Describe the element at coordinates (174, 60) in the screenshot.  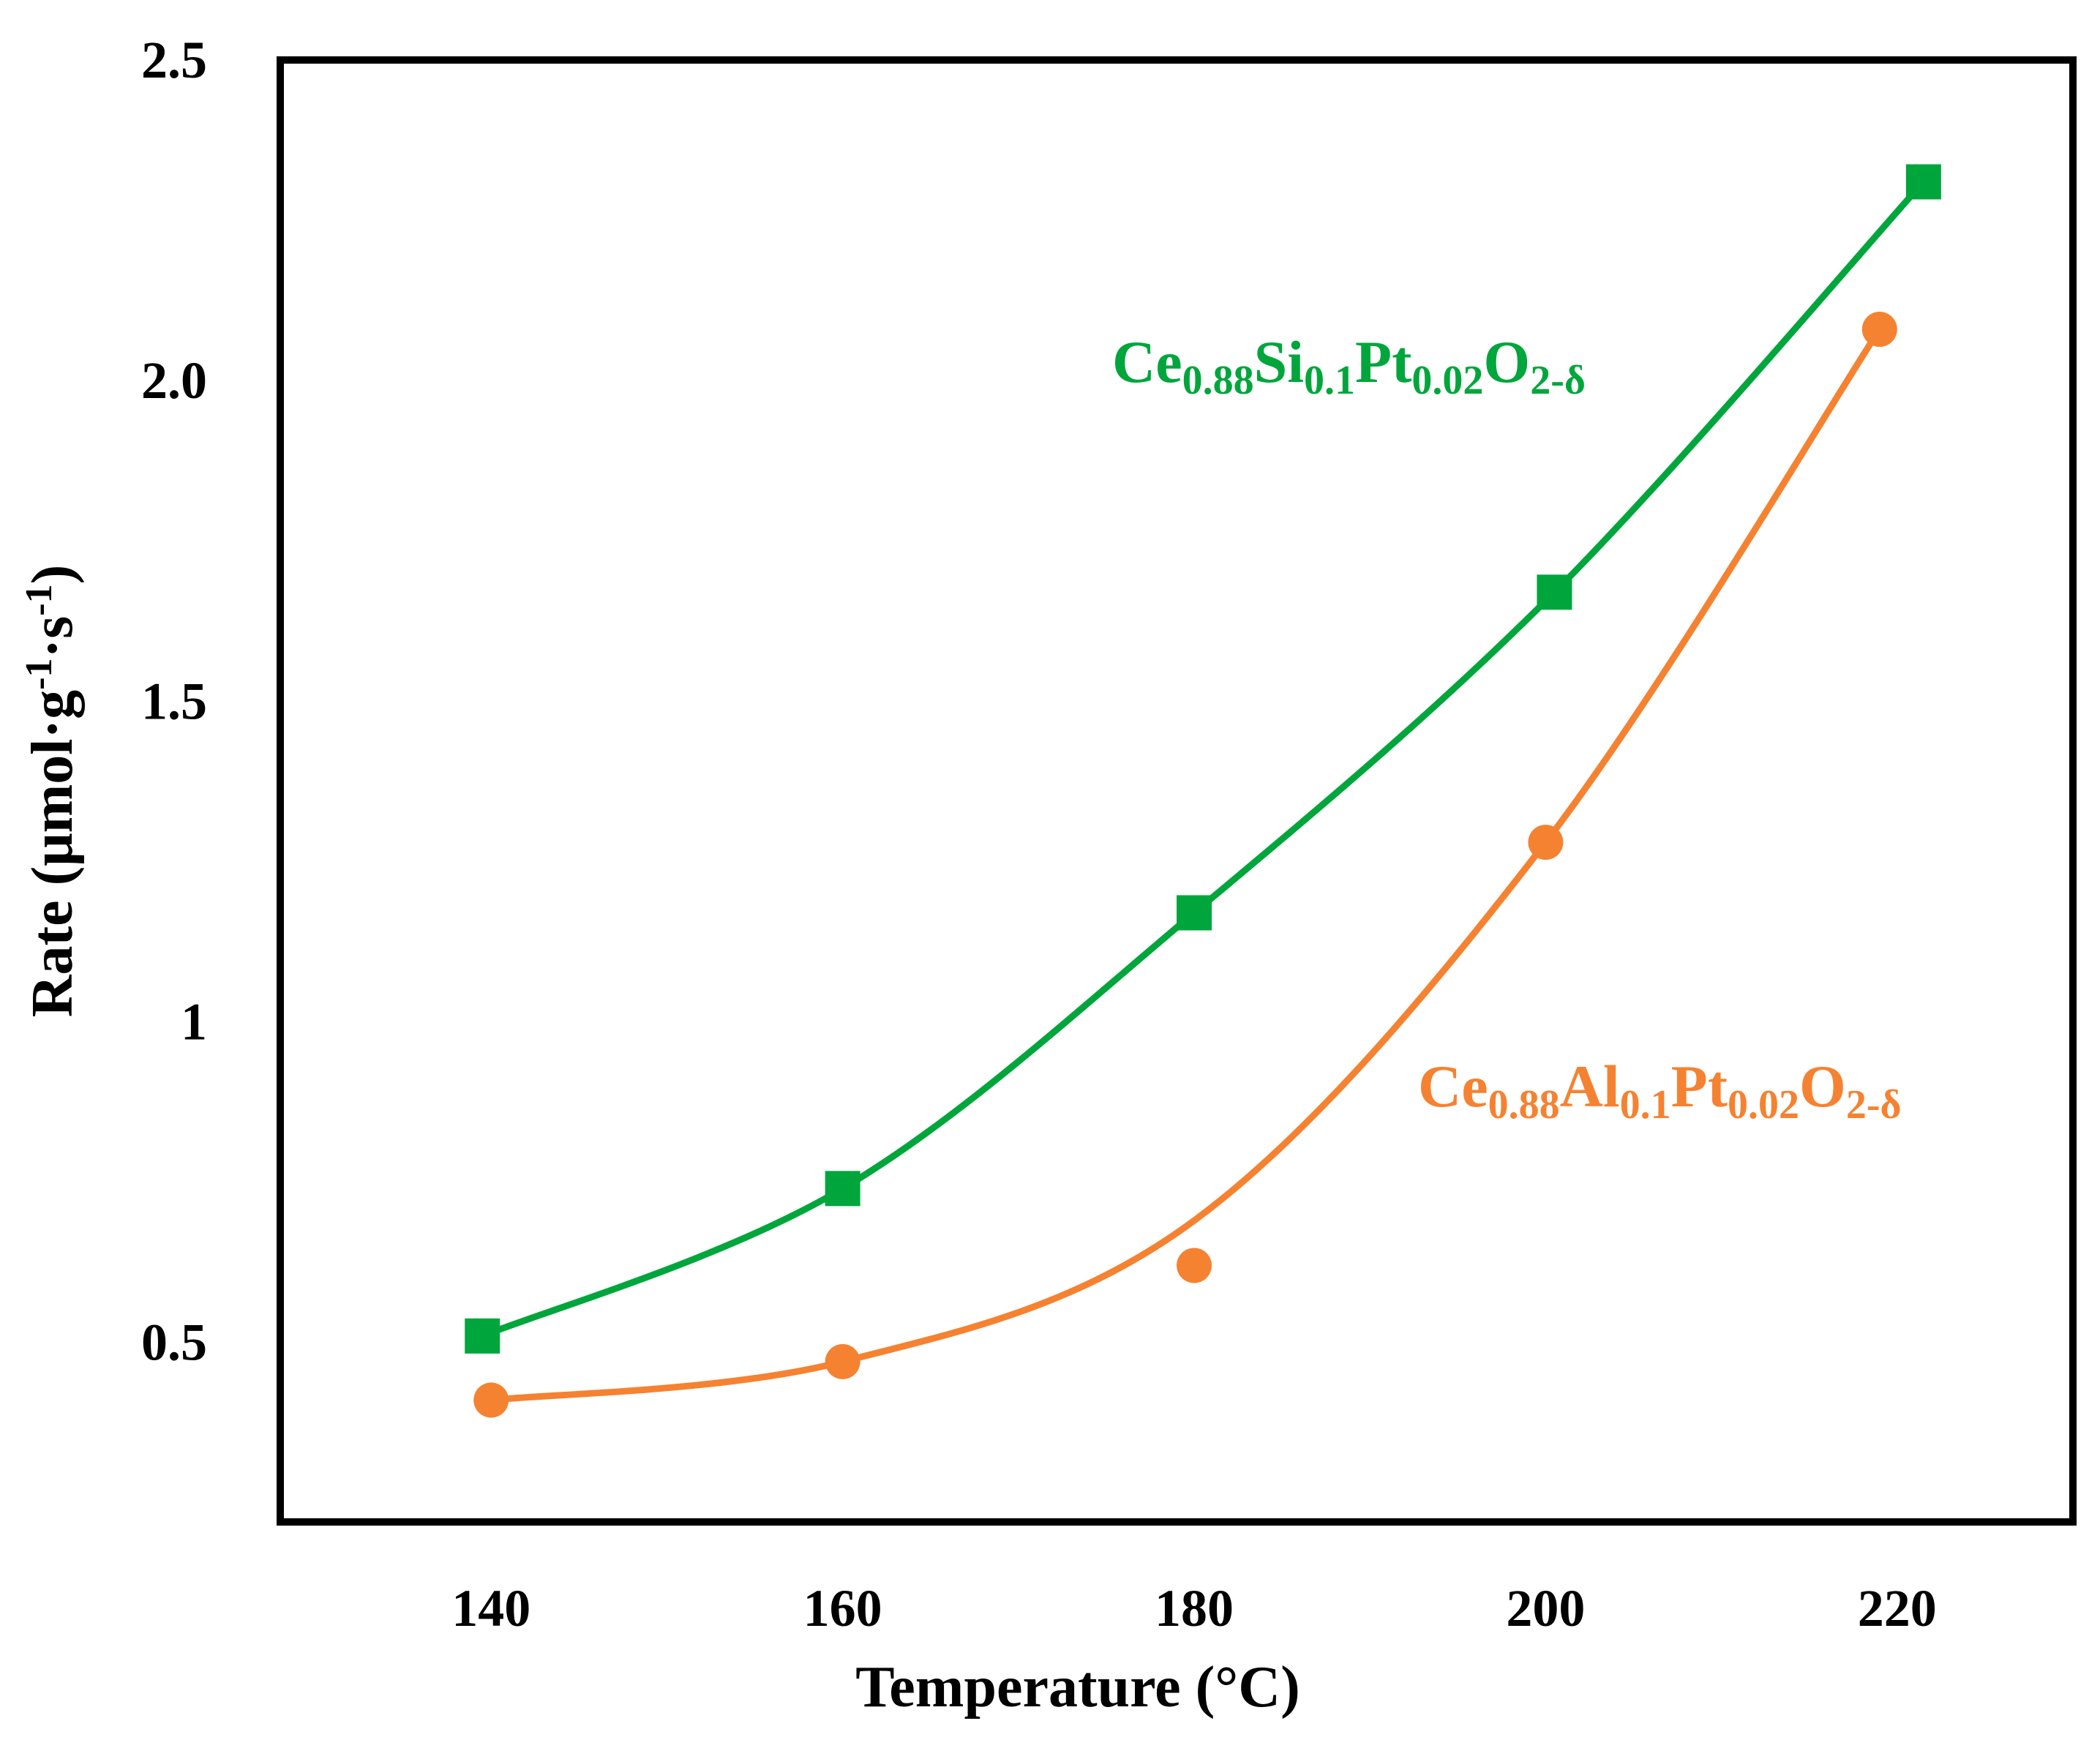
I see `y-tick-label: 2.5` at that location.